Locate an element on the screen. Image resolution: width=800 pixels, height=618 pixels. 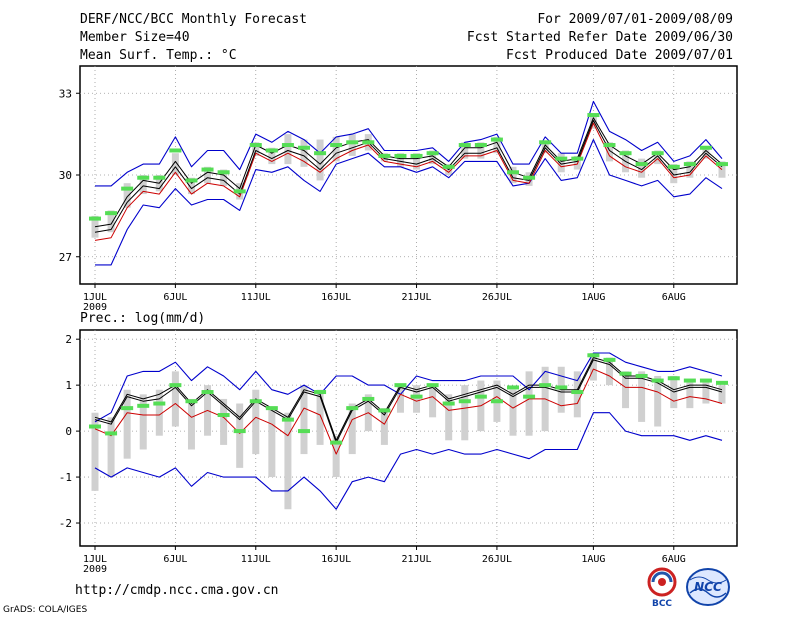
y-tick-label: -2 is located at coordinates (65, 523).